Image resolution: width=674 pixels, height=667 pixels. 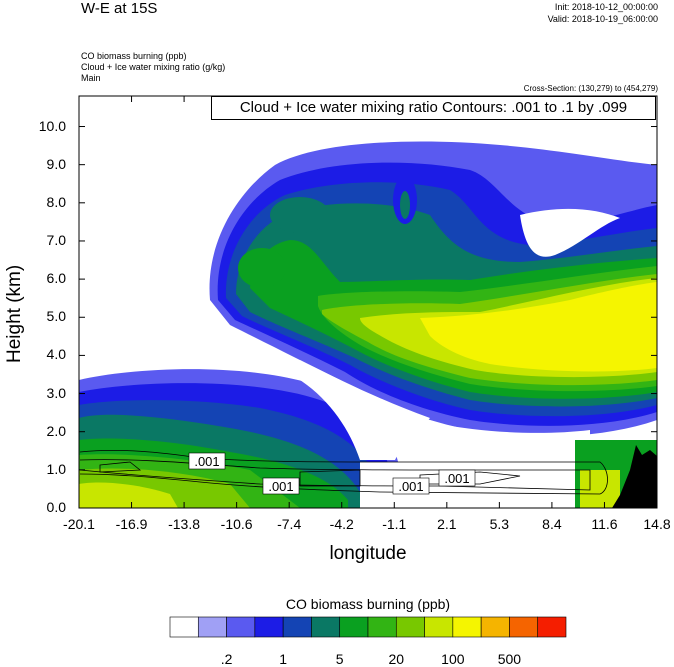 What do you see at coordinates (394, 524) in the screenshot?
I see `x-tick-label: -1.1` at bounding box center [394, 524].